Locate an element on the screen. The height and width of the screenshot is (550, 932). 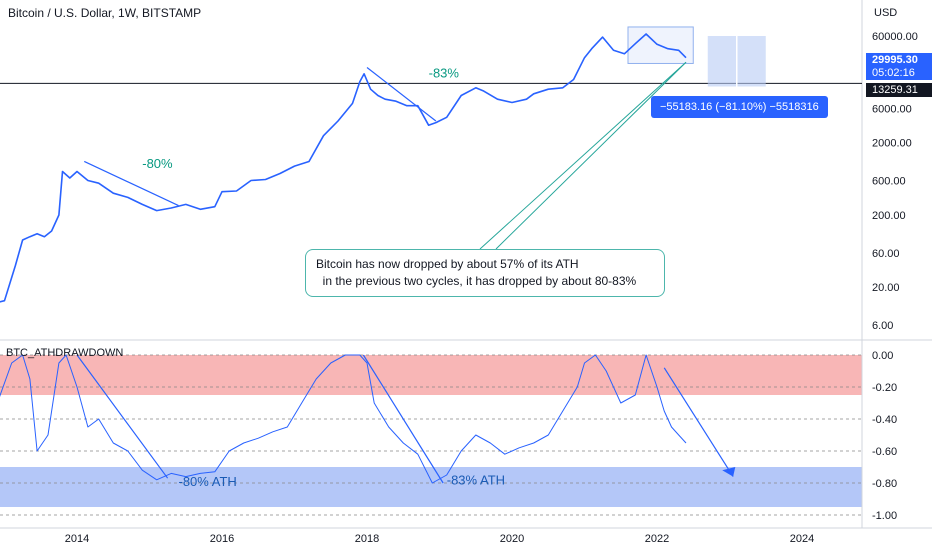
price-tick-label-6: 60.00 is located at coordinates (886, 254).